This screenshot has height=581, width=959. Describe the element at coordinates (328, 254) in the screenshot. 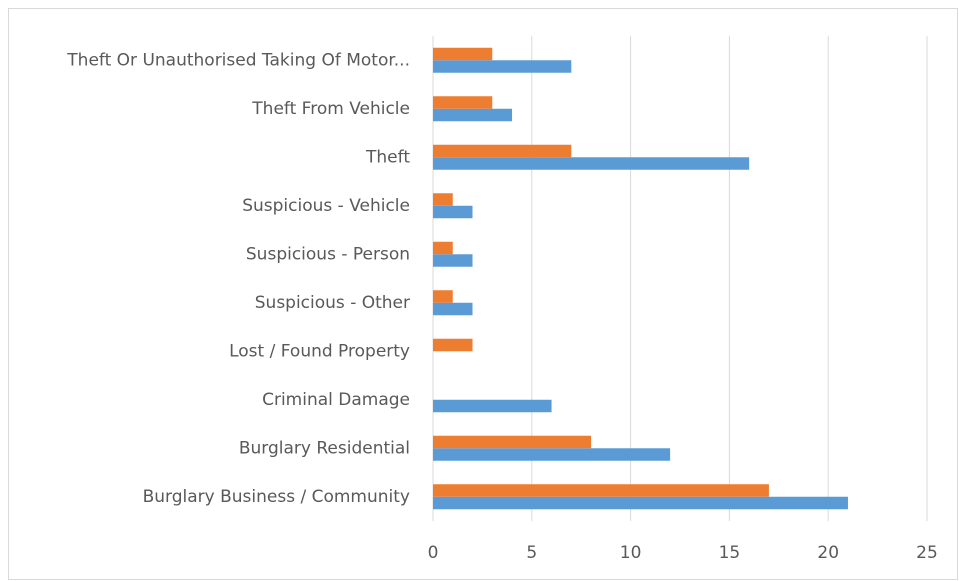

I see `y-tick-label: Suspicious - Person` at that location.